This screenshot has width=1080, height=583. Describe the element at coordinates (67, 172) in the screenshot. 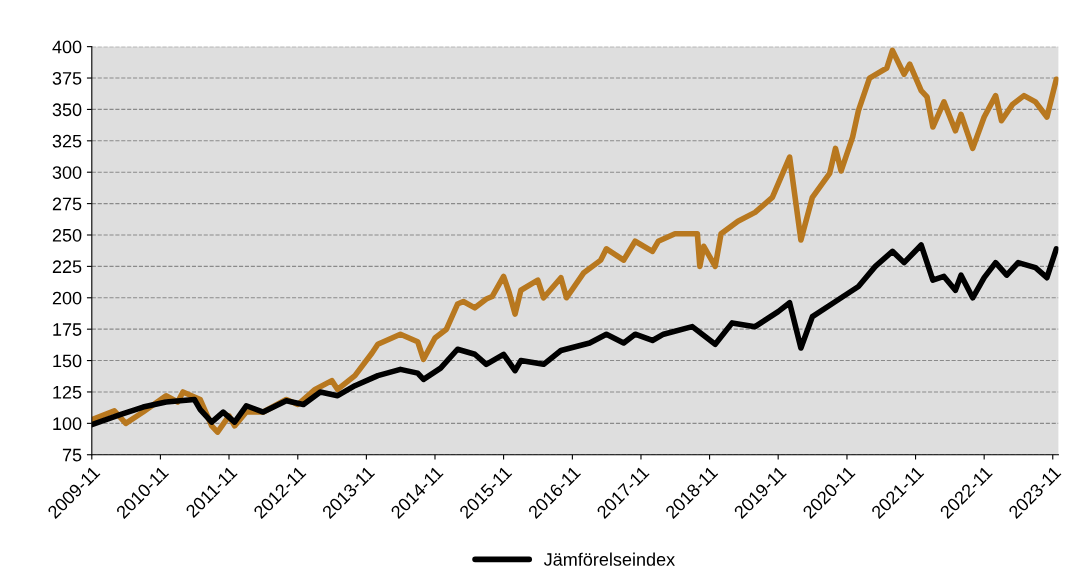

I see `y-tick-label: 300` at that location.